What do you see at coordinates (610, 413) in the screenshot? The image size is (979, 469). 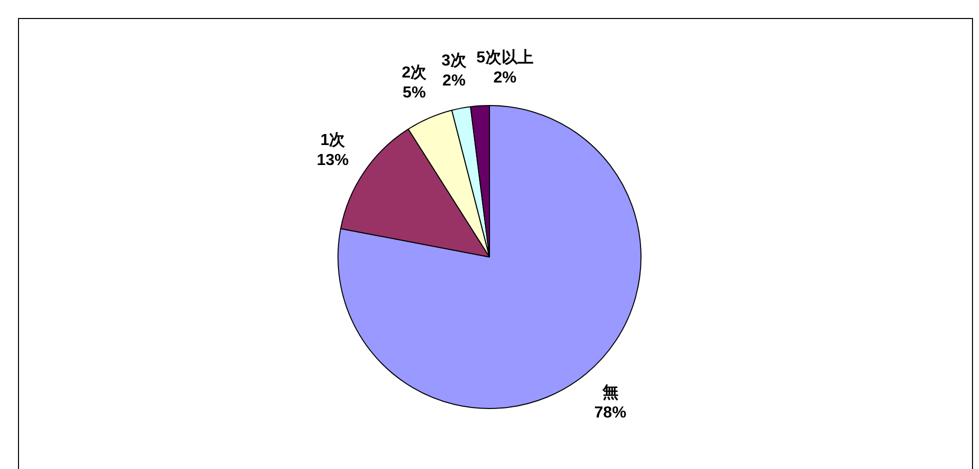 I see `data-label: 78%` at bounding box center [610, 413].